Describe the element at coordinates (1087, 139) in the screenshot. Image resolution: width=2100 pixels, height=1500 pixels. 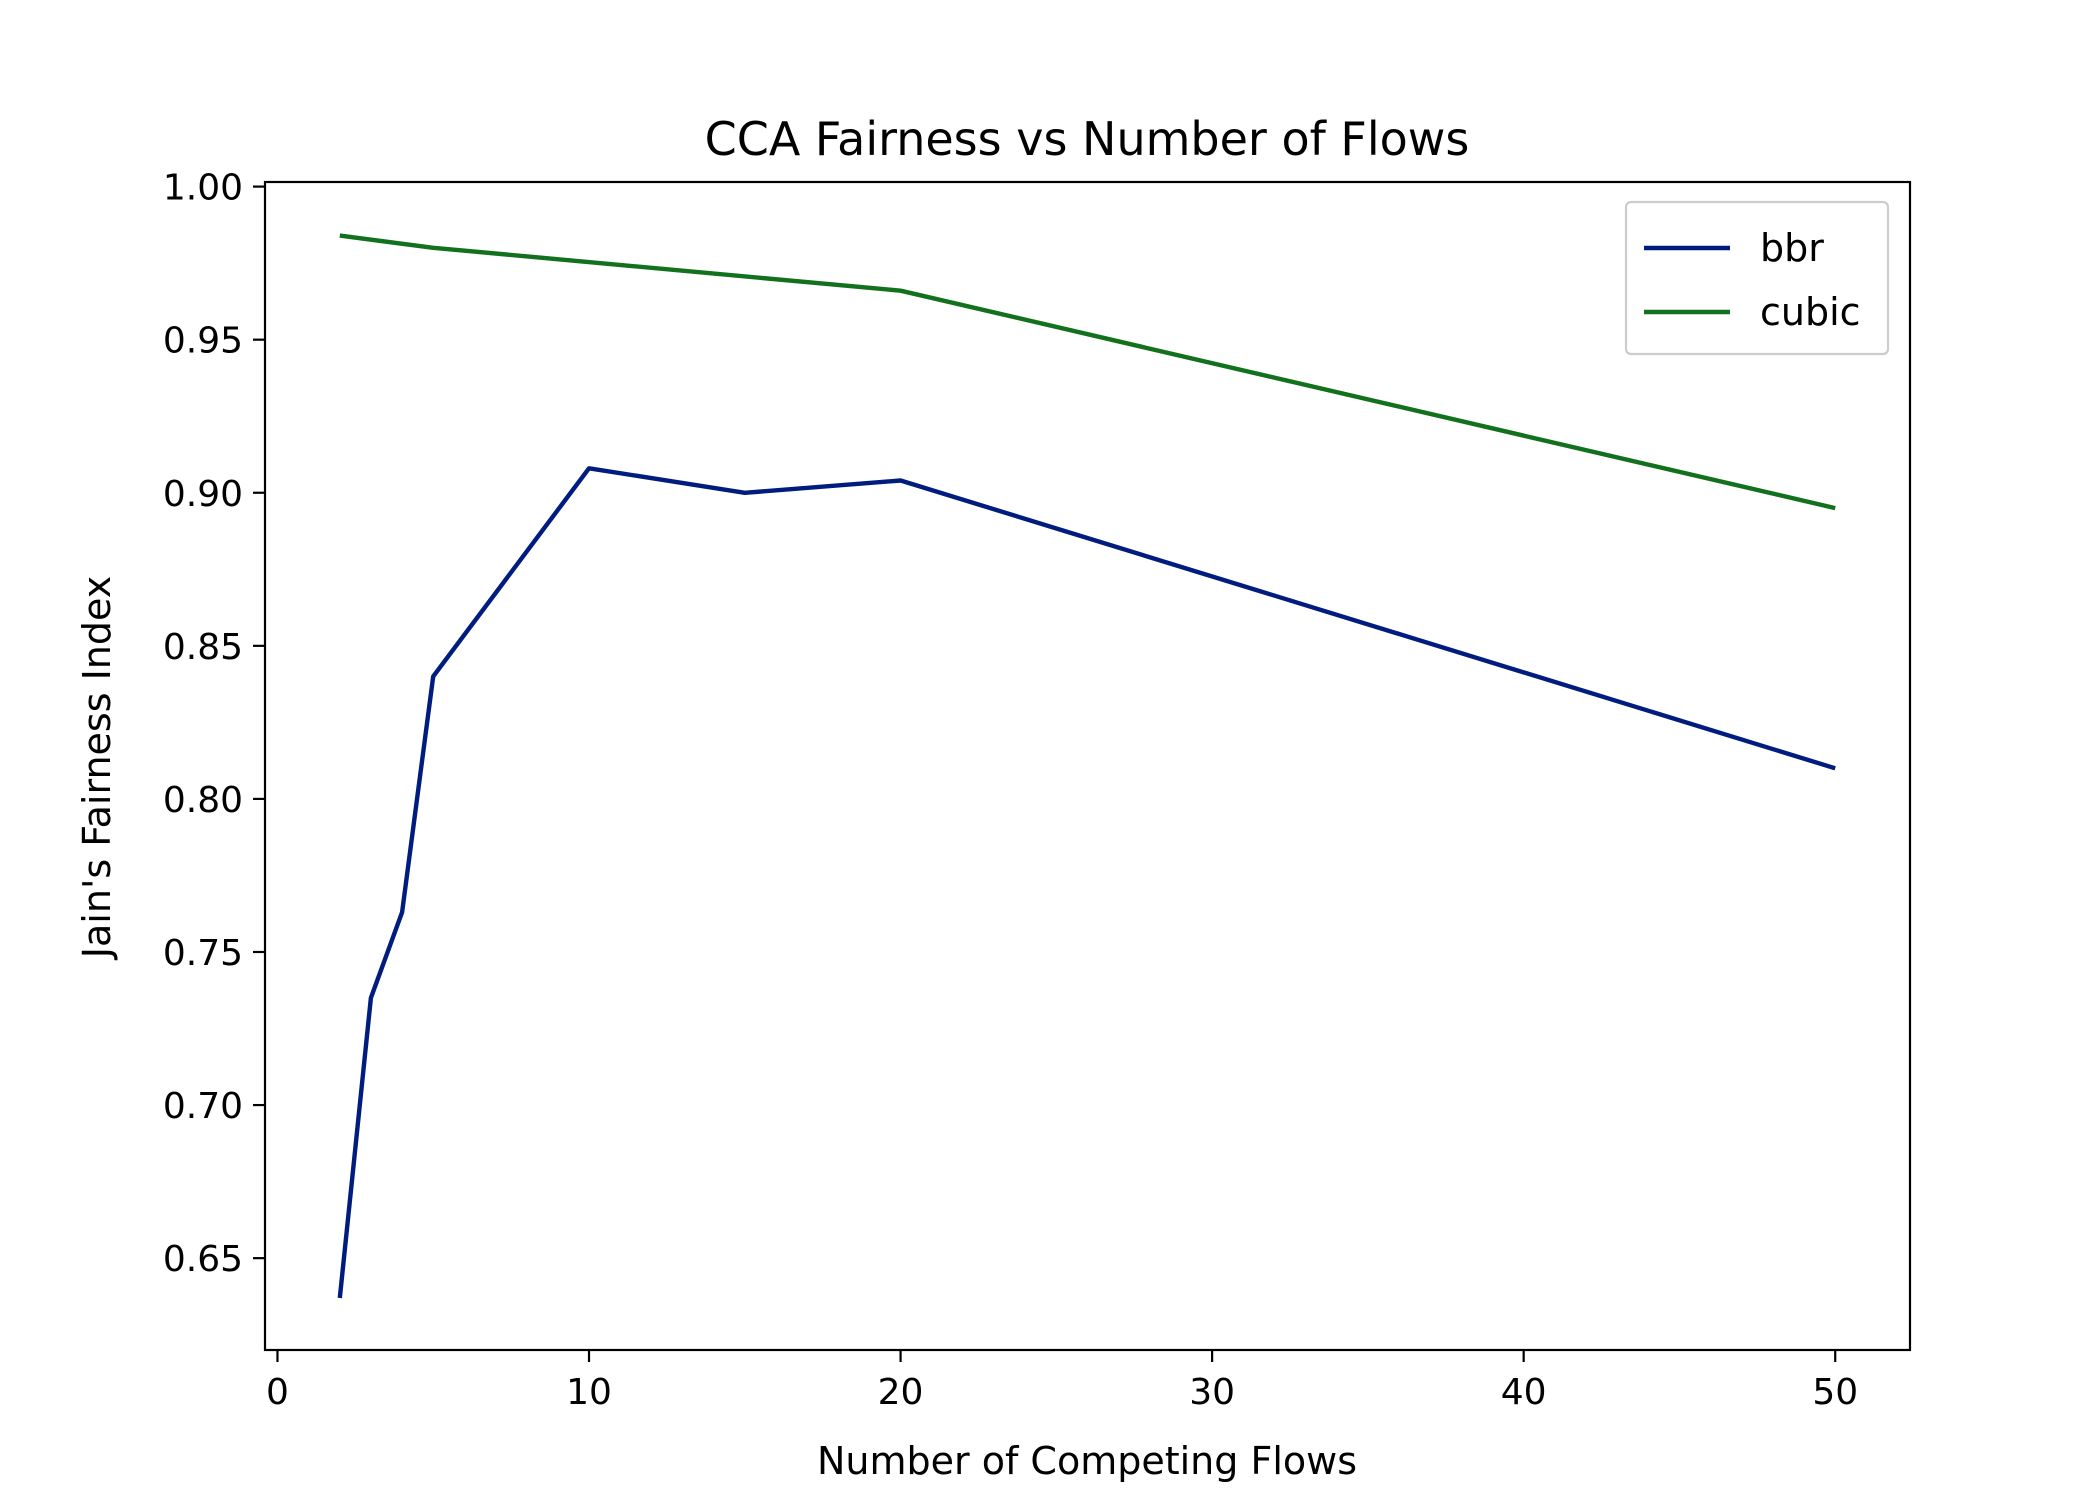
I see `chart-title: CCA Fairness vs Number of Flows` at that location.